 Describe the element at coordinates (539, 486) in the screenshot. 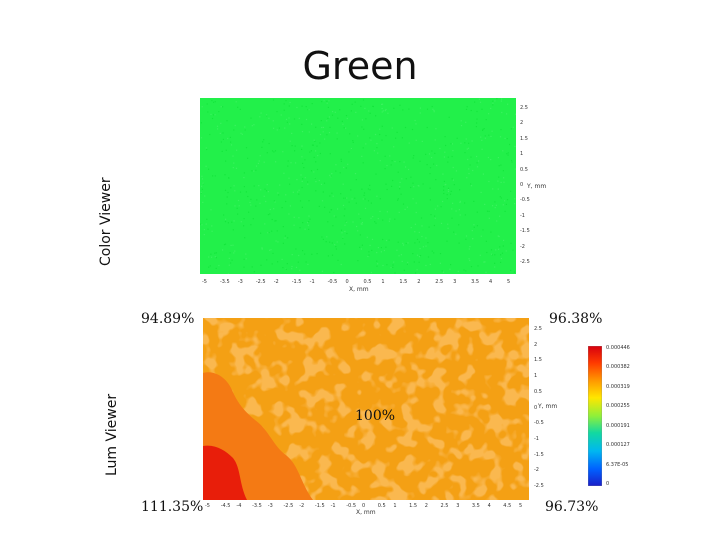

I see `lum-viewer-y-tick: -2.5` at that location.